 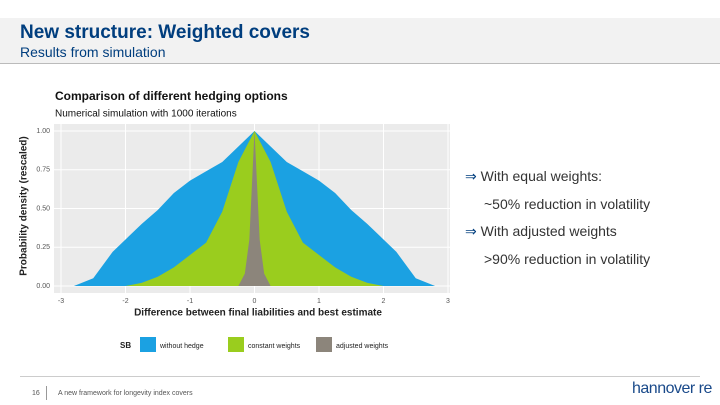 What do you see at coordinates (255, 301) in the screenshot?
I see `x-tick-label: 0` at bounding box center [255, 301].